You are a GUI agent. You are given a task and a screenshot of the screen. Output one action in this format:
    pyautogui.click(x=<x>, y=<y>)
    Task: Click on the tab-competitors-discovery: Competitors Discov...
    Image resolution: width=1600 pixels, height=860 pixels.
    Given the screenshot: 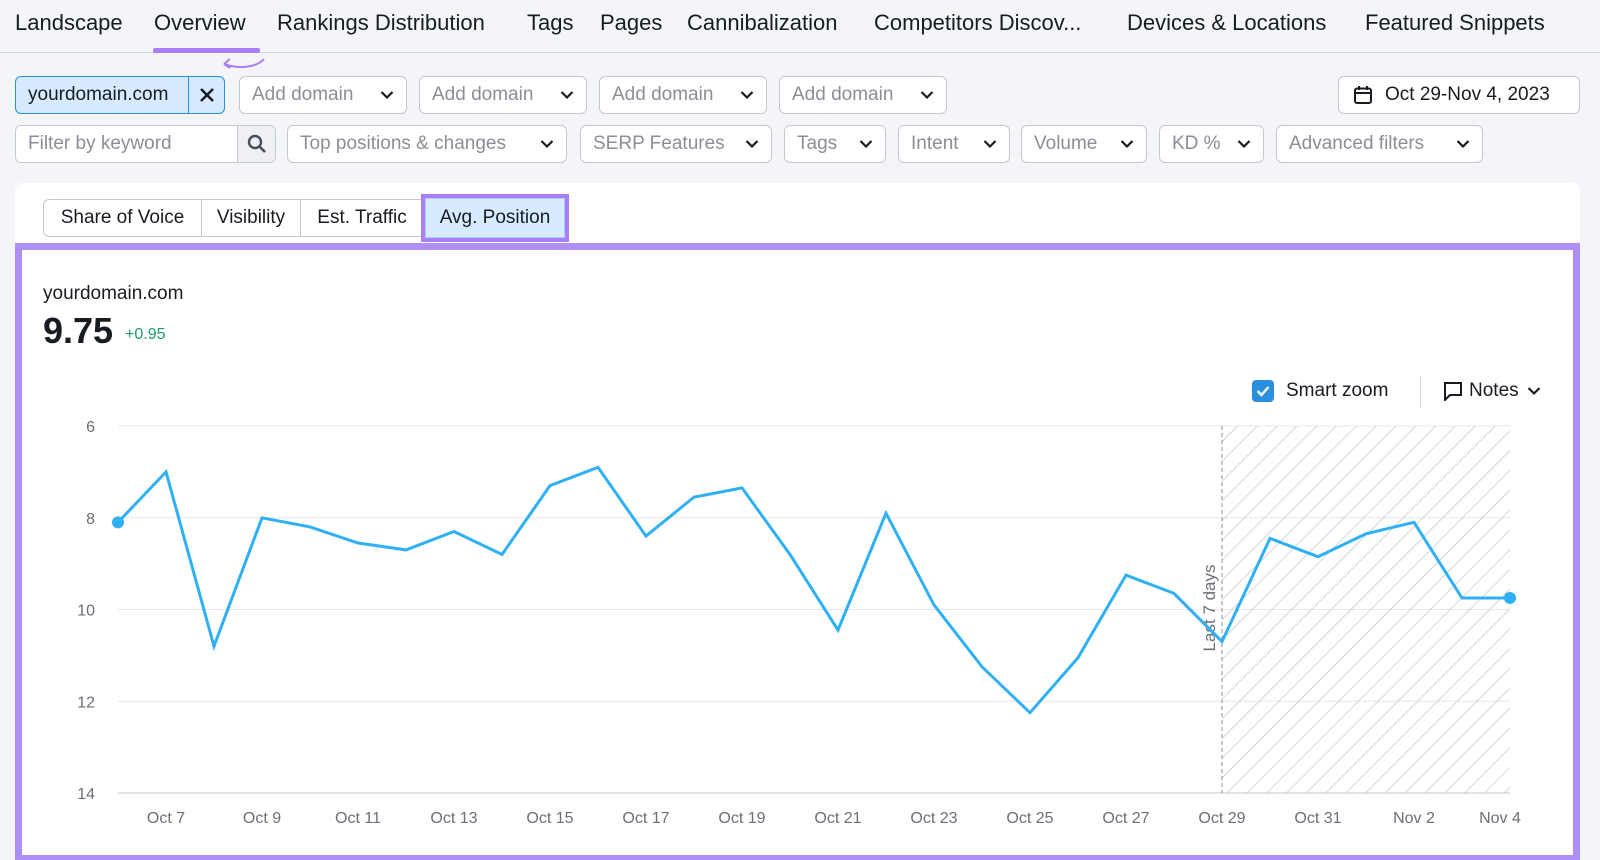 What is the action you would take?
    pyautogui.click(x=978, y=22)
    